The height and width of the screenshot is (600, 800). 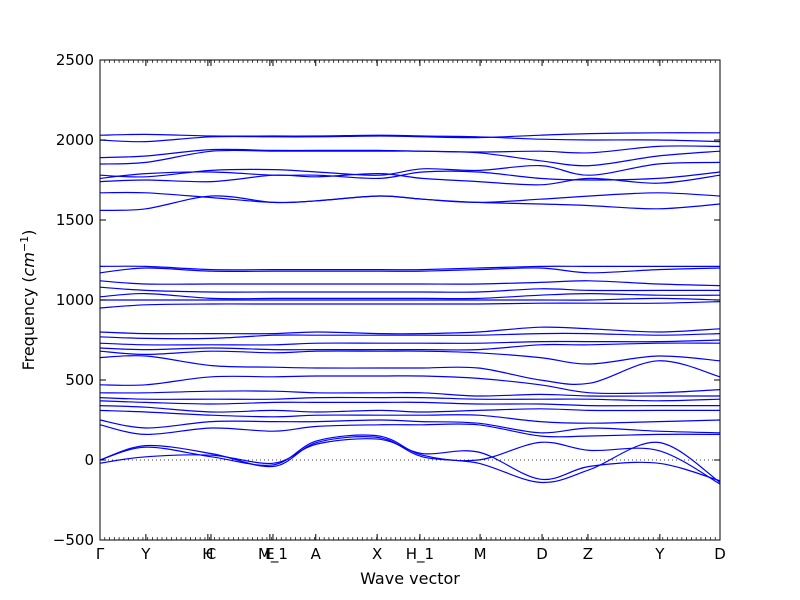 I want to click on y-axis-label-unit: cm, so click(x=28, y=264).